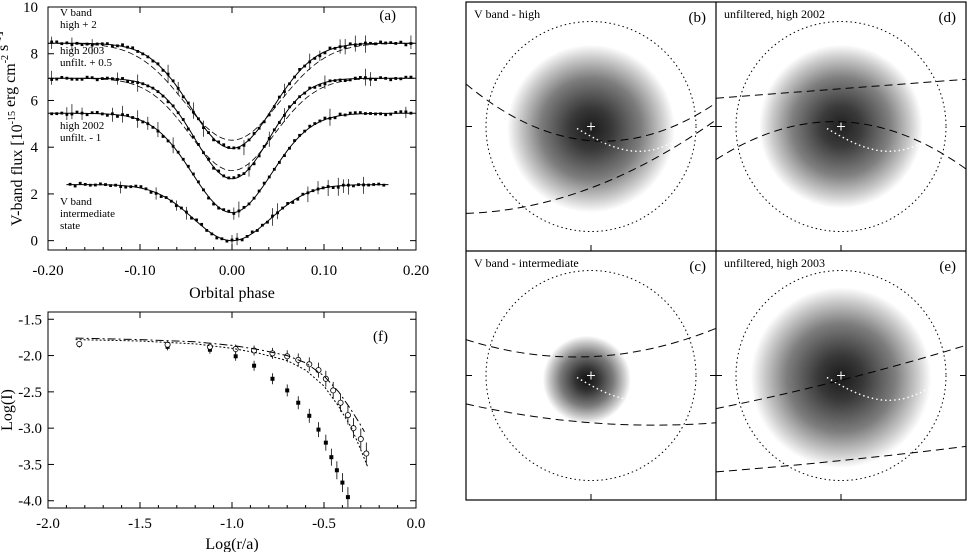 This screenshot has width=968, height=552. I want to click on y-axis-title-part: s, so click(6, 50).